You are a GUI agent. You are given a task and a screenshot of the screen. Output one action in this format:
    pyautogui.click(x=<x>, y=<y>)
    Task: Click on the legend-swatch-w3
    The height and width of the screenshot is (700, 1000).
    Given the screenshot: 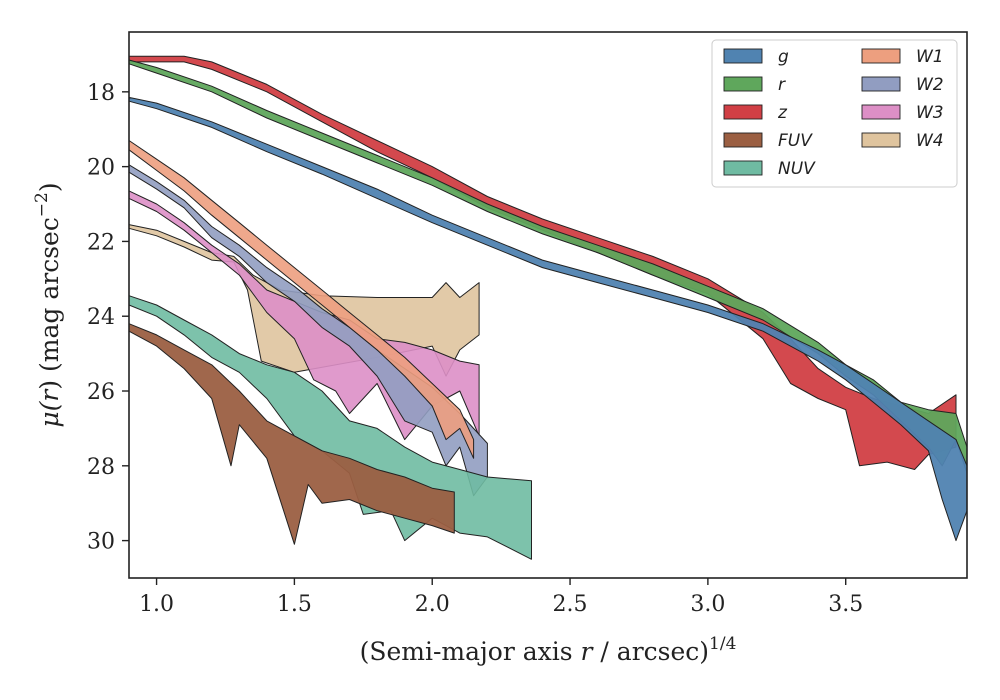 What is the action you would take?
    pyautogui.click(x=881, y=112)
    